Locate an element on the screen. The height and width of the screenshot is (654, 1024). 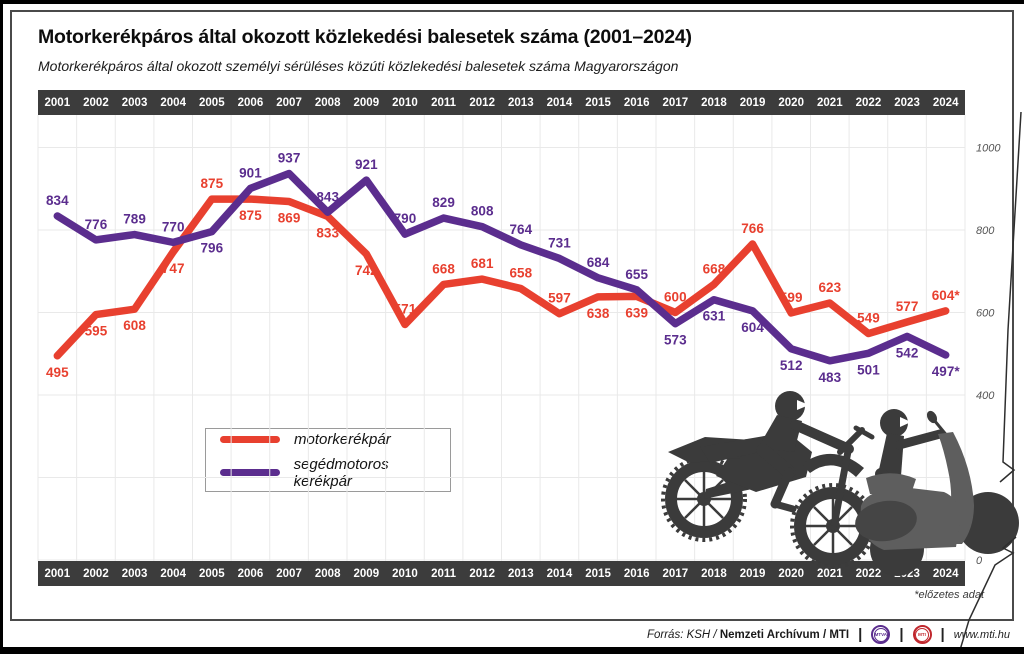
legend-item: motorkerékpár is located at coordinates (335, 439).